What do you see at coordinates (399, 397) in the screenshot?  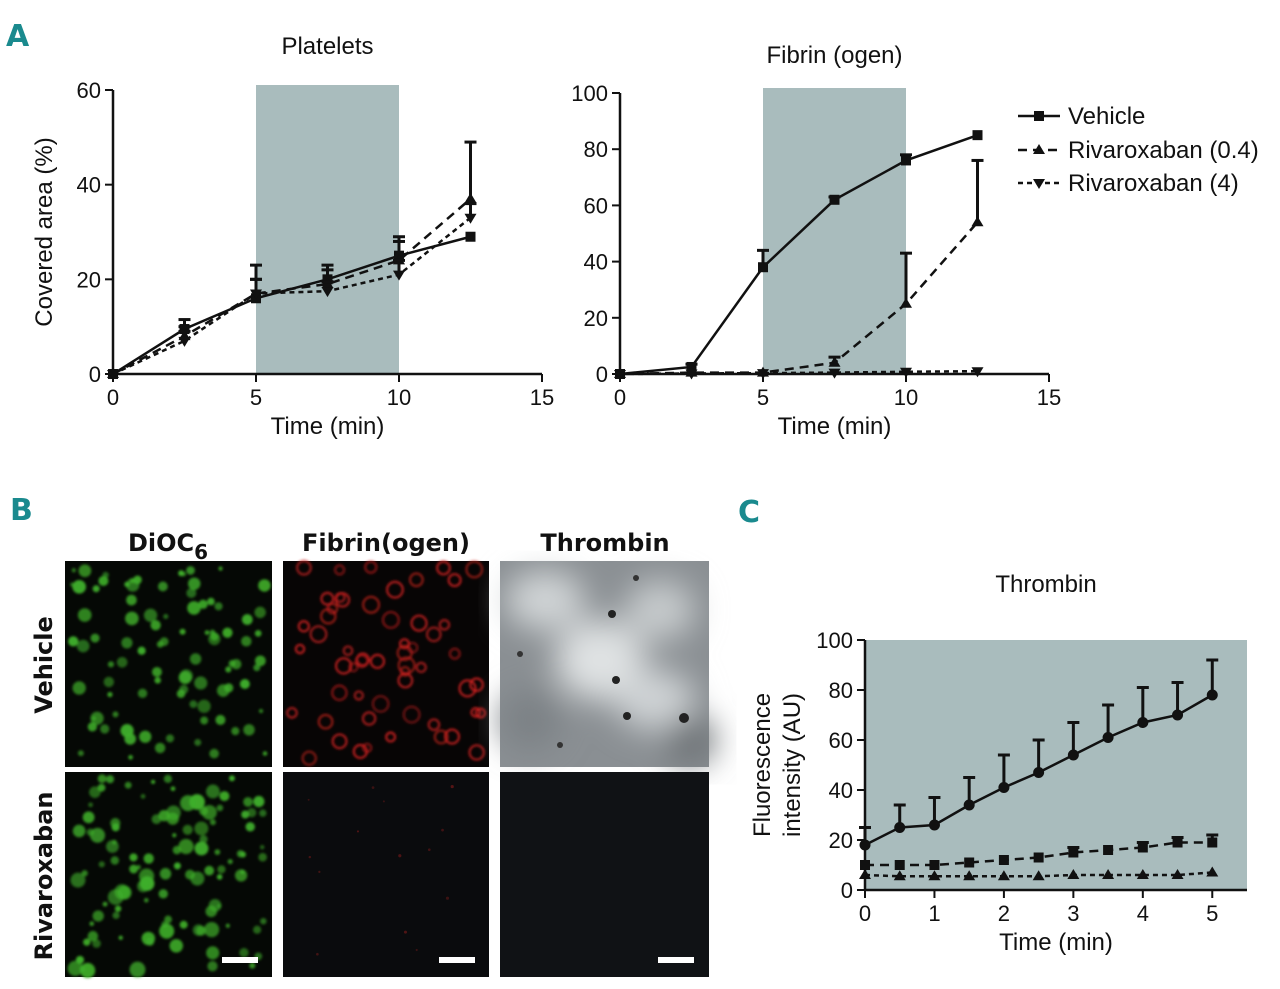 I see `x-tick-label: 10` at bounding box center [399, 397].